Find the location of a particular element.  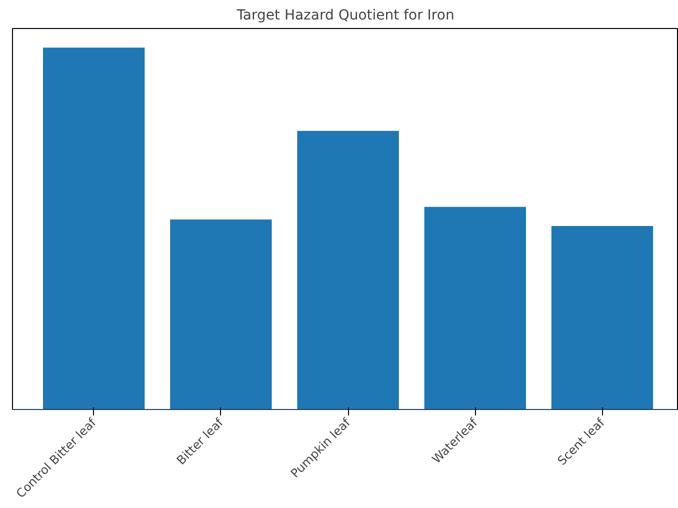

chart-title: Target Hazard Quotient for Iron is located at coordinates (345, 16).